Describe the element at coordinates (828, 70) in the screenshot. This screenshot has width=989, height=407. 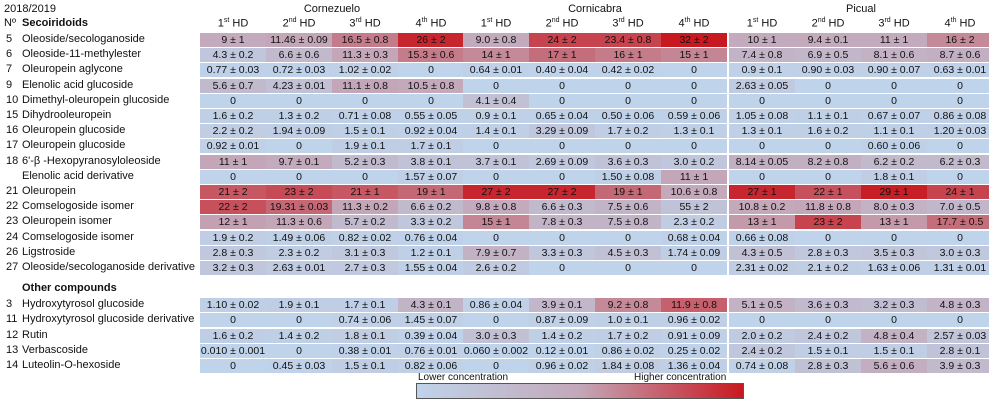
I see `heatmap-cell: 0.90 ± 0.03` at that location.